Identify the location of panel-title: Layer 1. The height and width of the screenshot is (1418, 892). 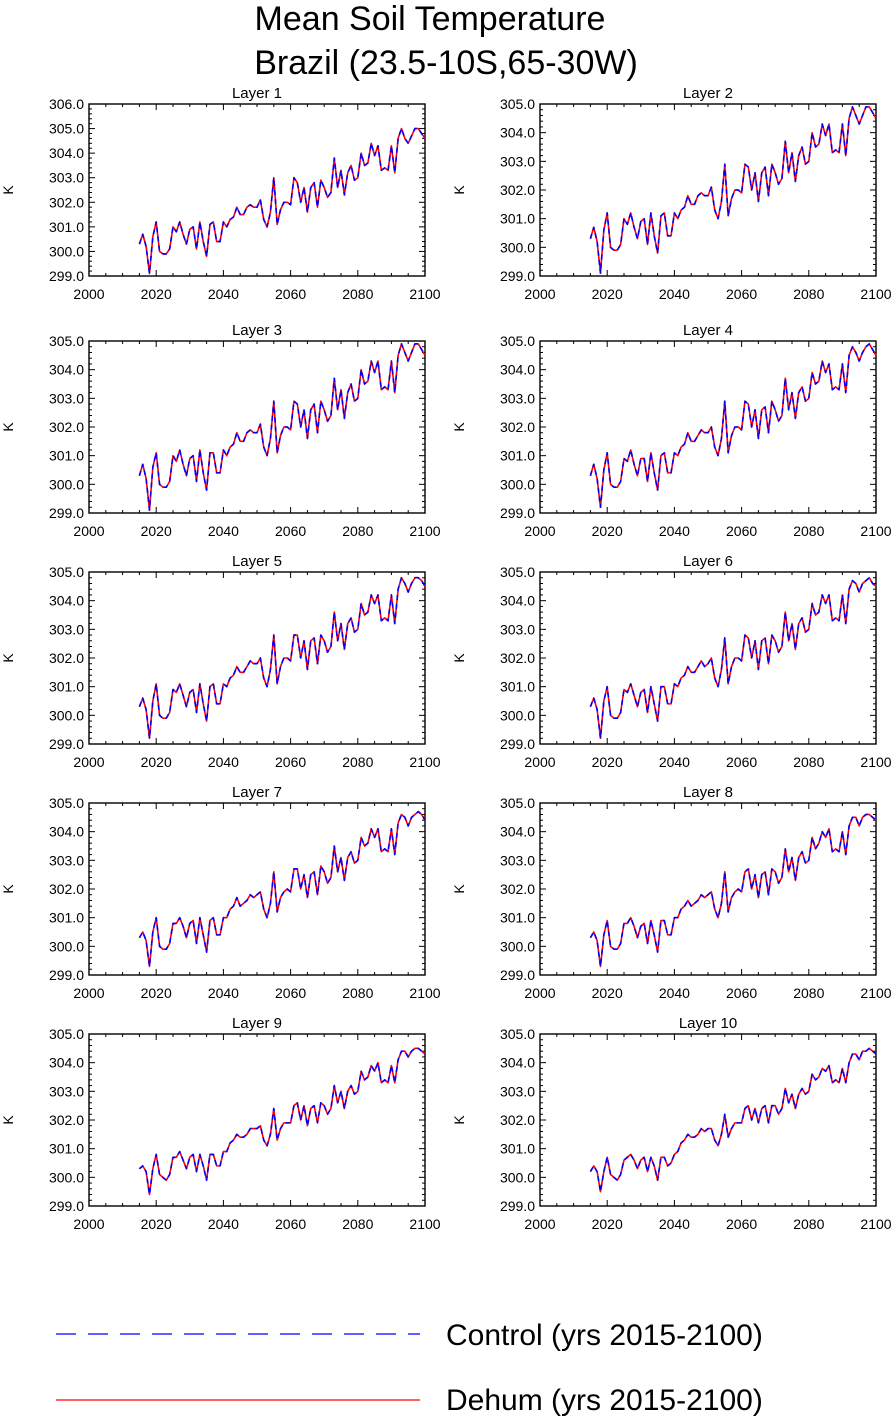
(257, 93).